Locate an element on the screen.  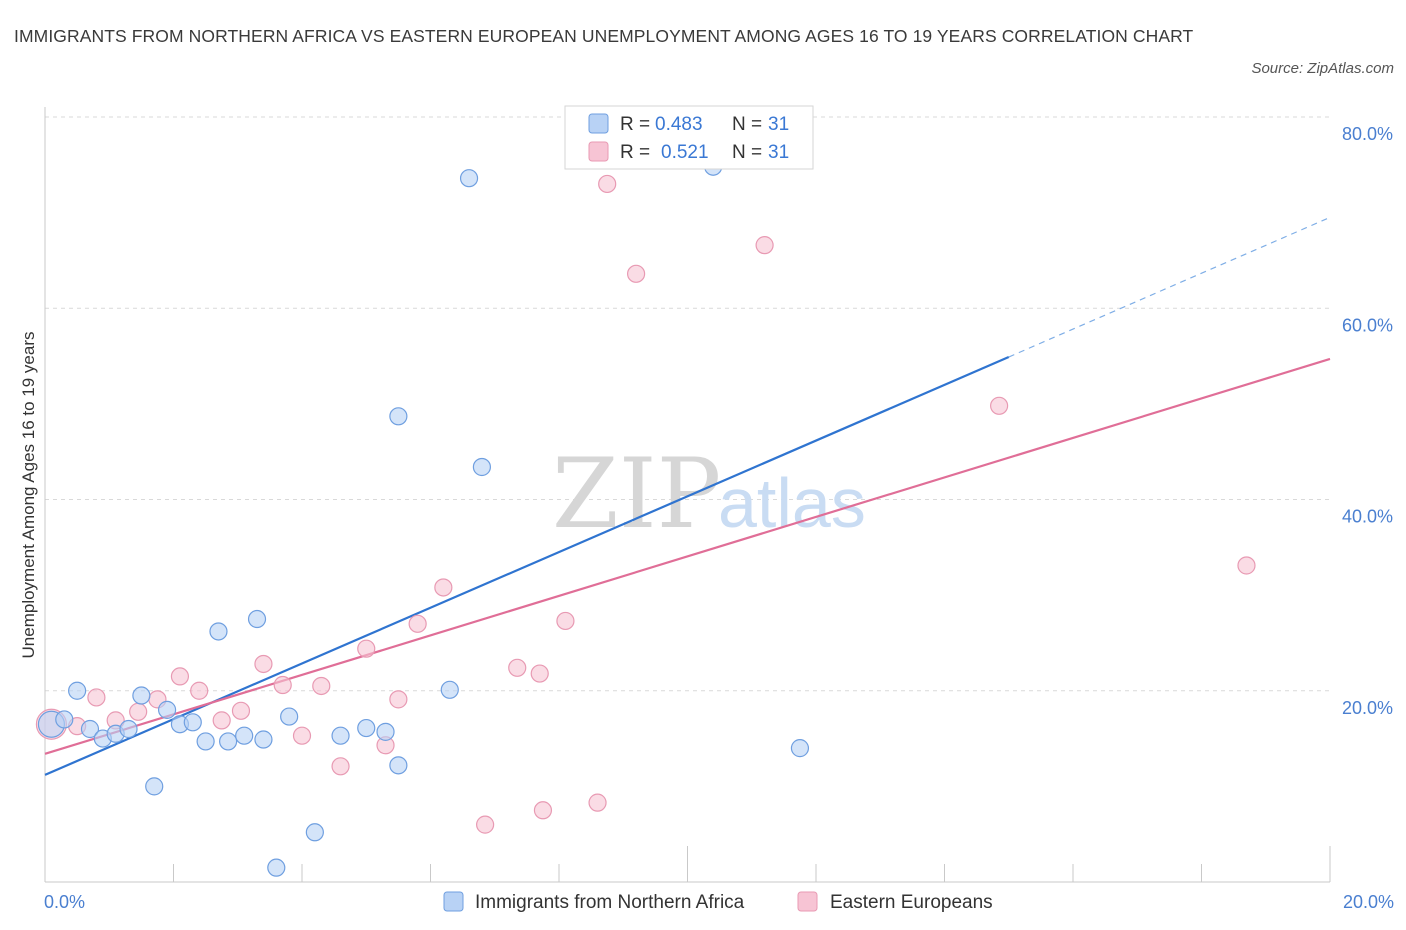
x-tick-labels: 0.0% 20.0% is located at coordinates (719, 902).